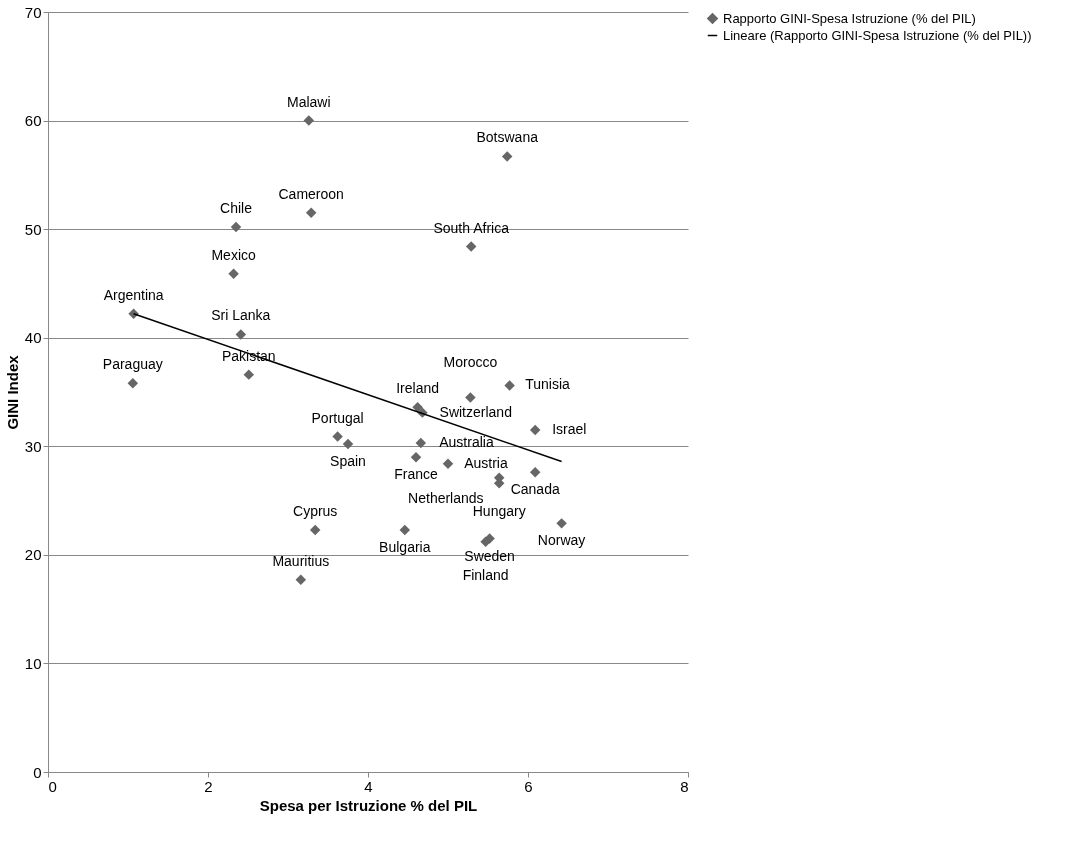 The image size is (1072, 862). I want to click on x-tick-label: 4, so click(368, 786).